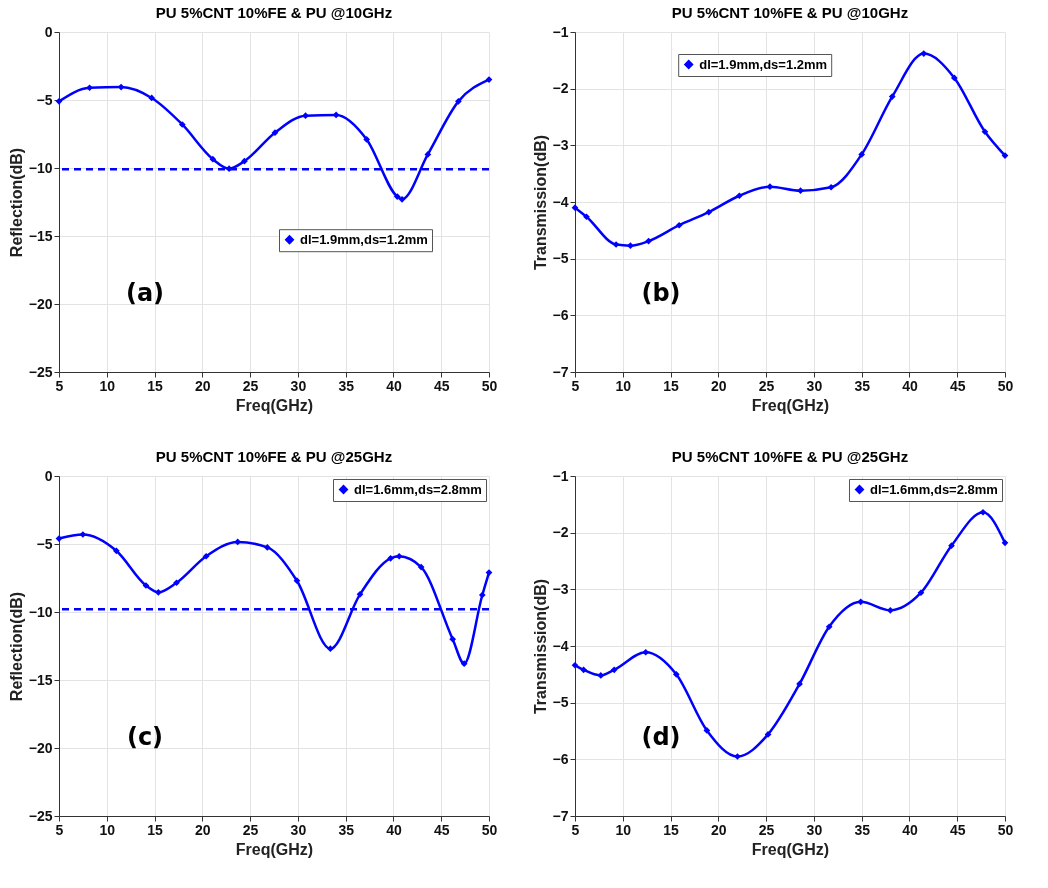 The width and height of the screenshot is (1048, 888). Describe the element at coordinates (16, 646) in the screenshot. I see `y-axis-title: Reflection(dB)` at that location.